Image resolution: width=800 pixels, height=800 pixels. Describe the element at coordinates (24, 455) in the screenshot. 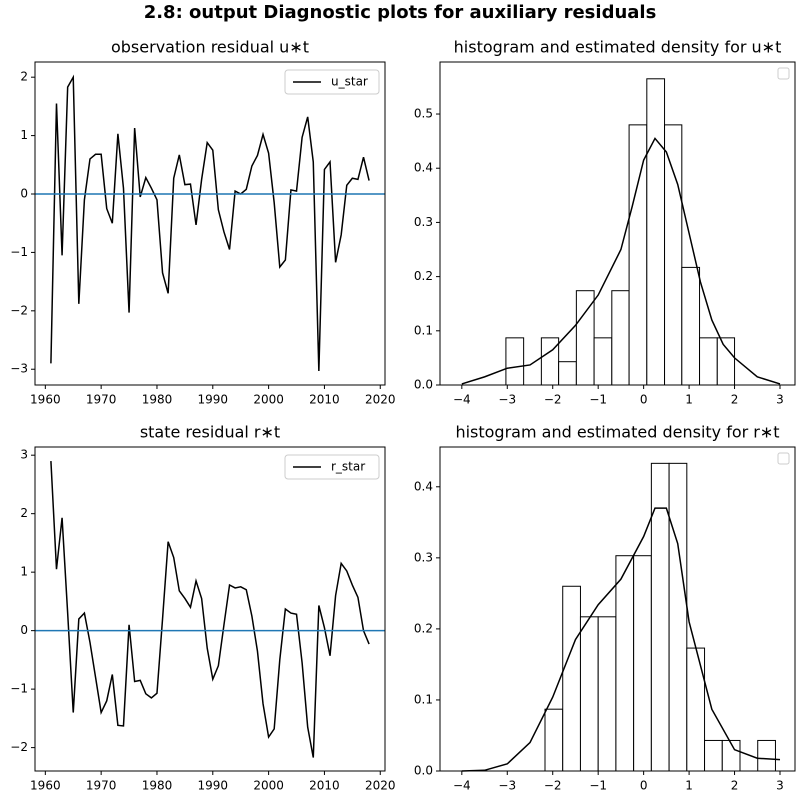

I see `y-tick-label: 3` at that location.